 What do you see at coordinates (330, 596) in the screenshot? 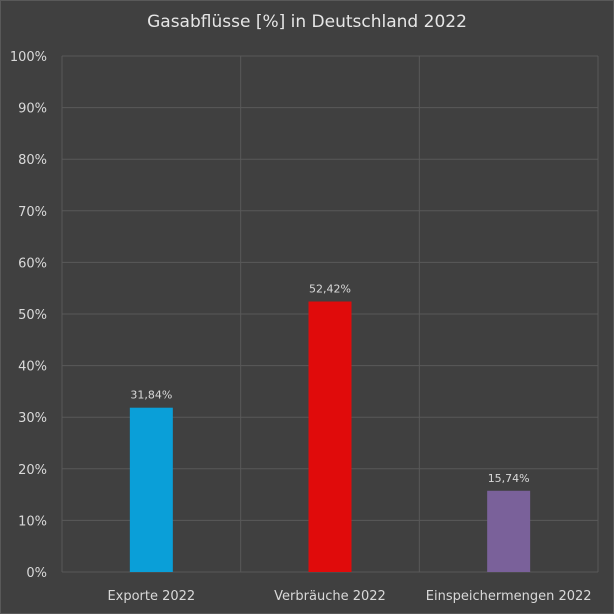
I see `x-category-label: Verbräuche 2022` at bounding box center [330, 596].